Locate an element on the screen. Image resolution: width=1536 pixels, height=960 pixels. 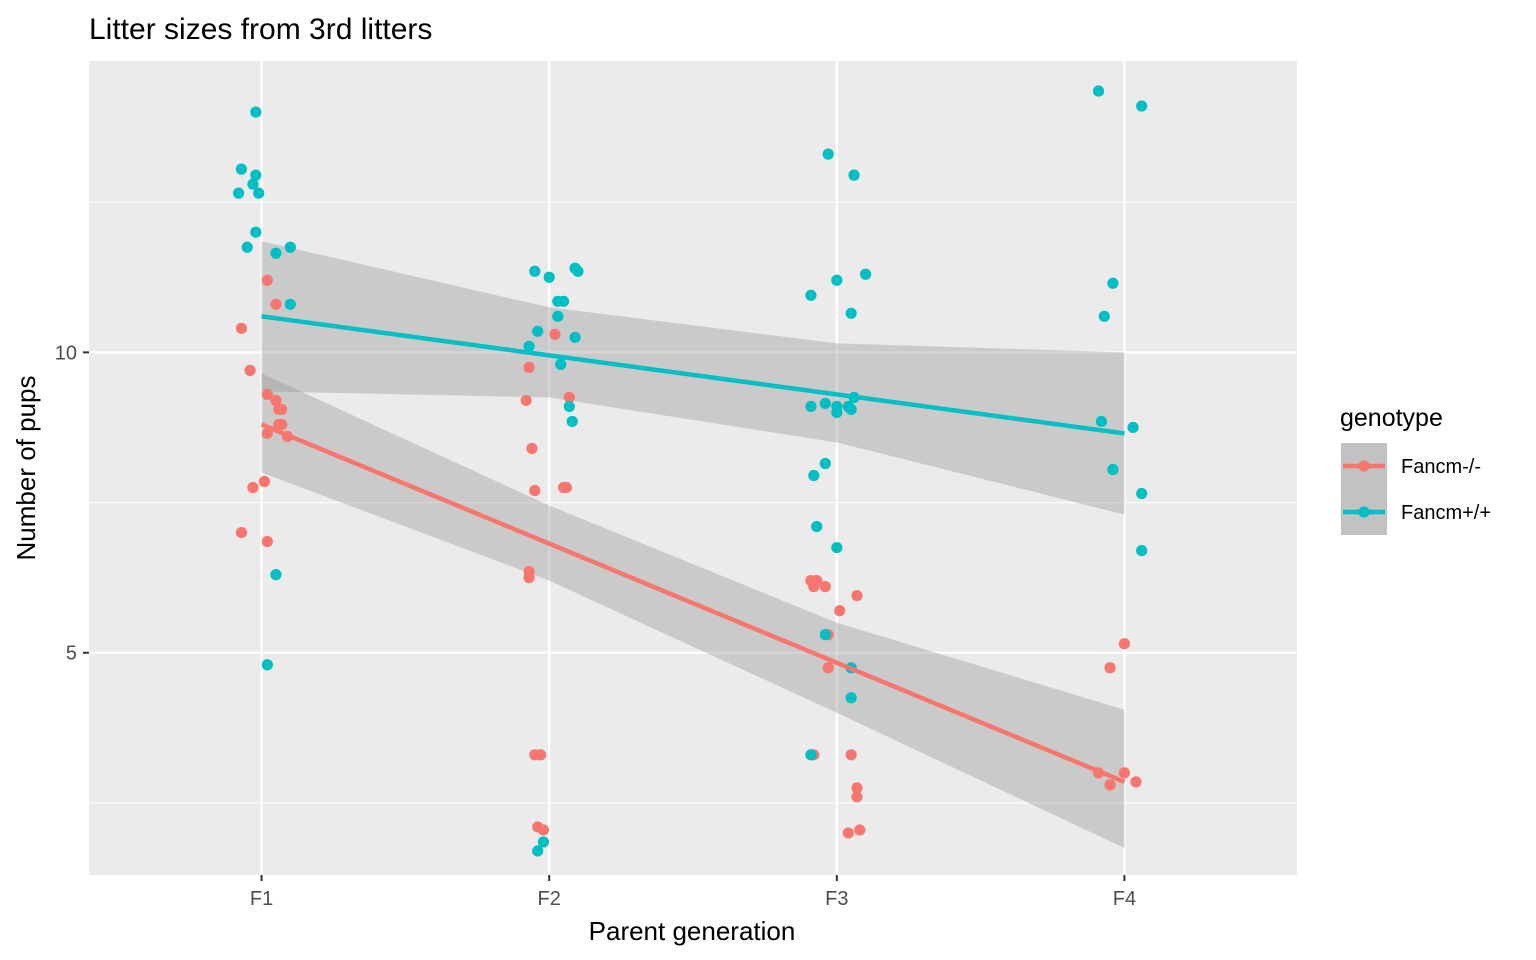
trend-line is located at coordinates (693, 375).